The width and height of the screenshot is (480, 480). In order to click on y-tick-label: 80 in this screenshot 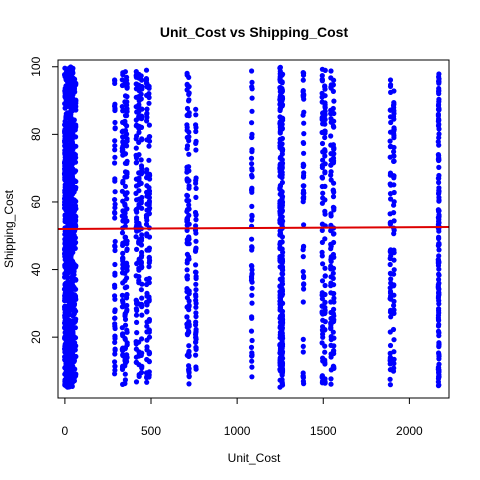, I will do `click(36, 134)`.